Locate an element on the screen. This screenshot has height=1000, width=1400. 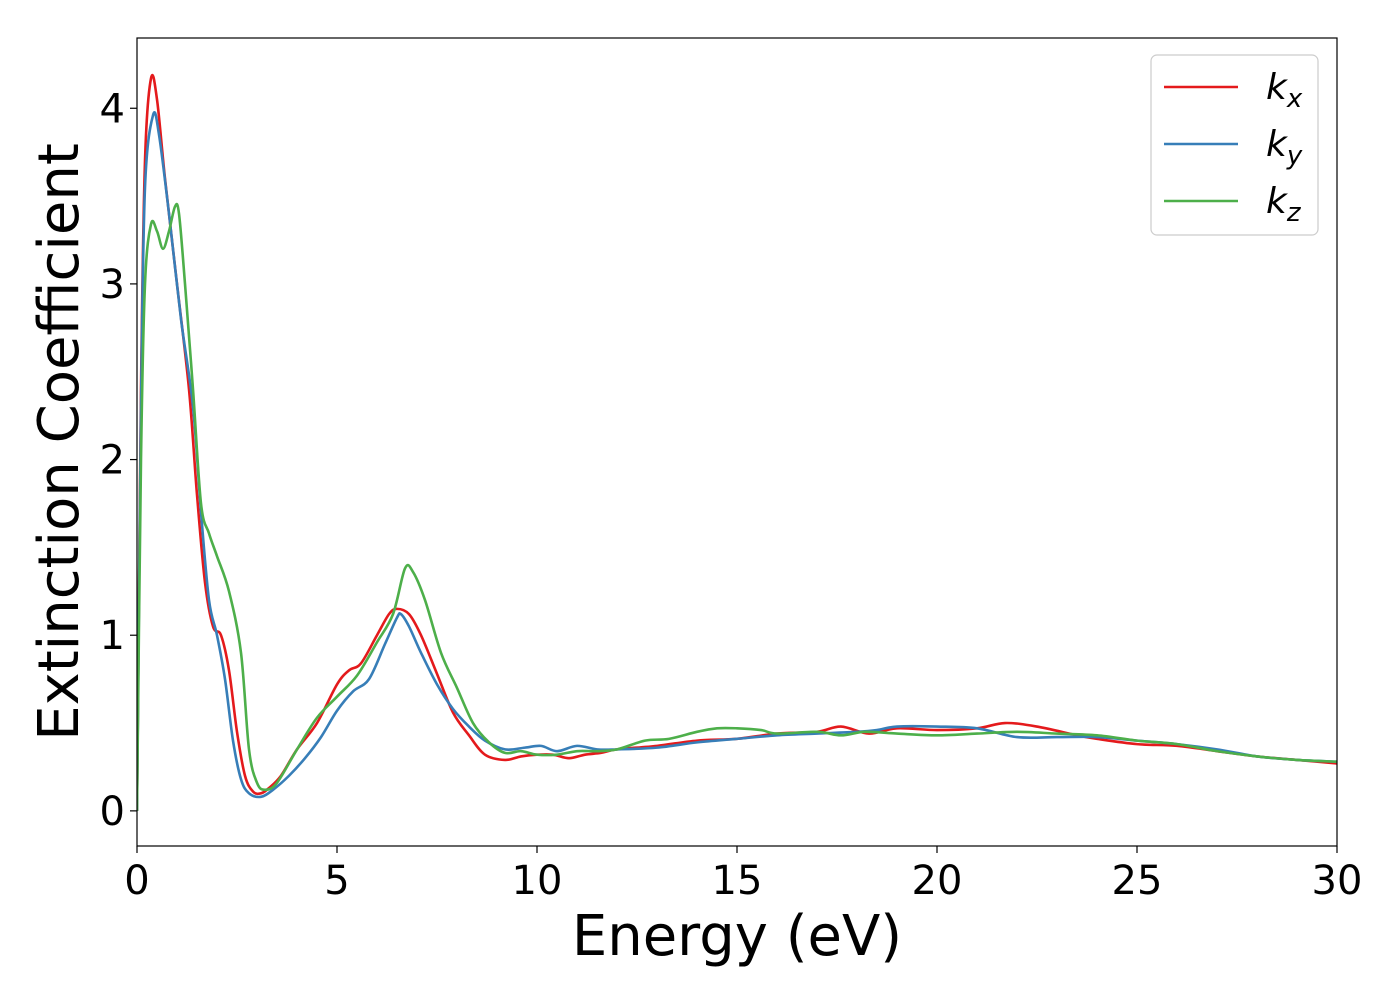
y-tick-label: 3 is located at coordinates (112, 285).